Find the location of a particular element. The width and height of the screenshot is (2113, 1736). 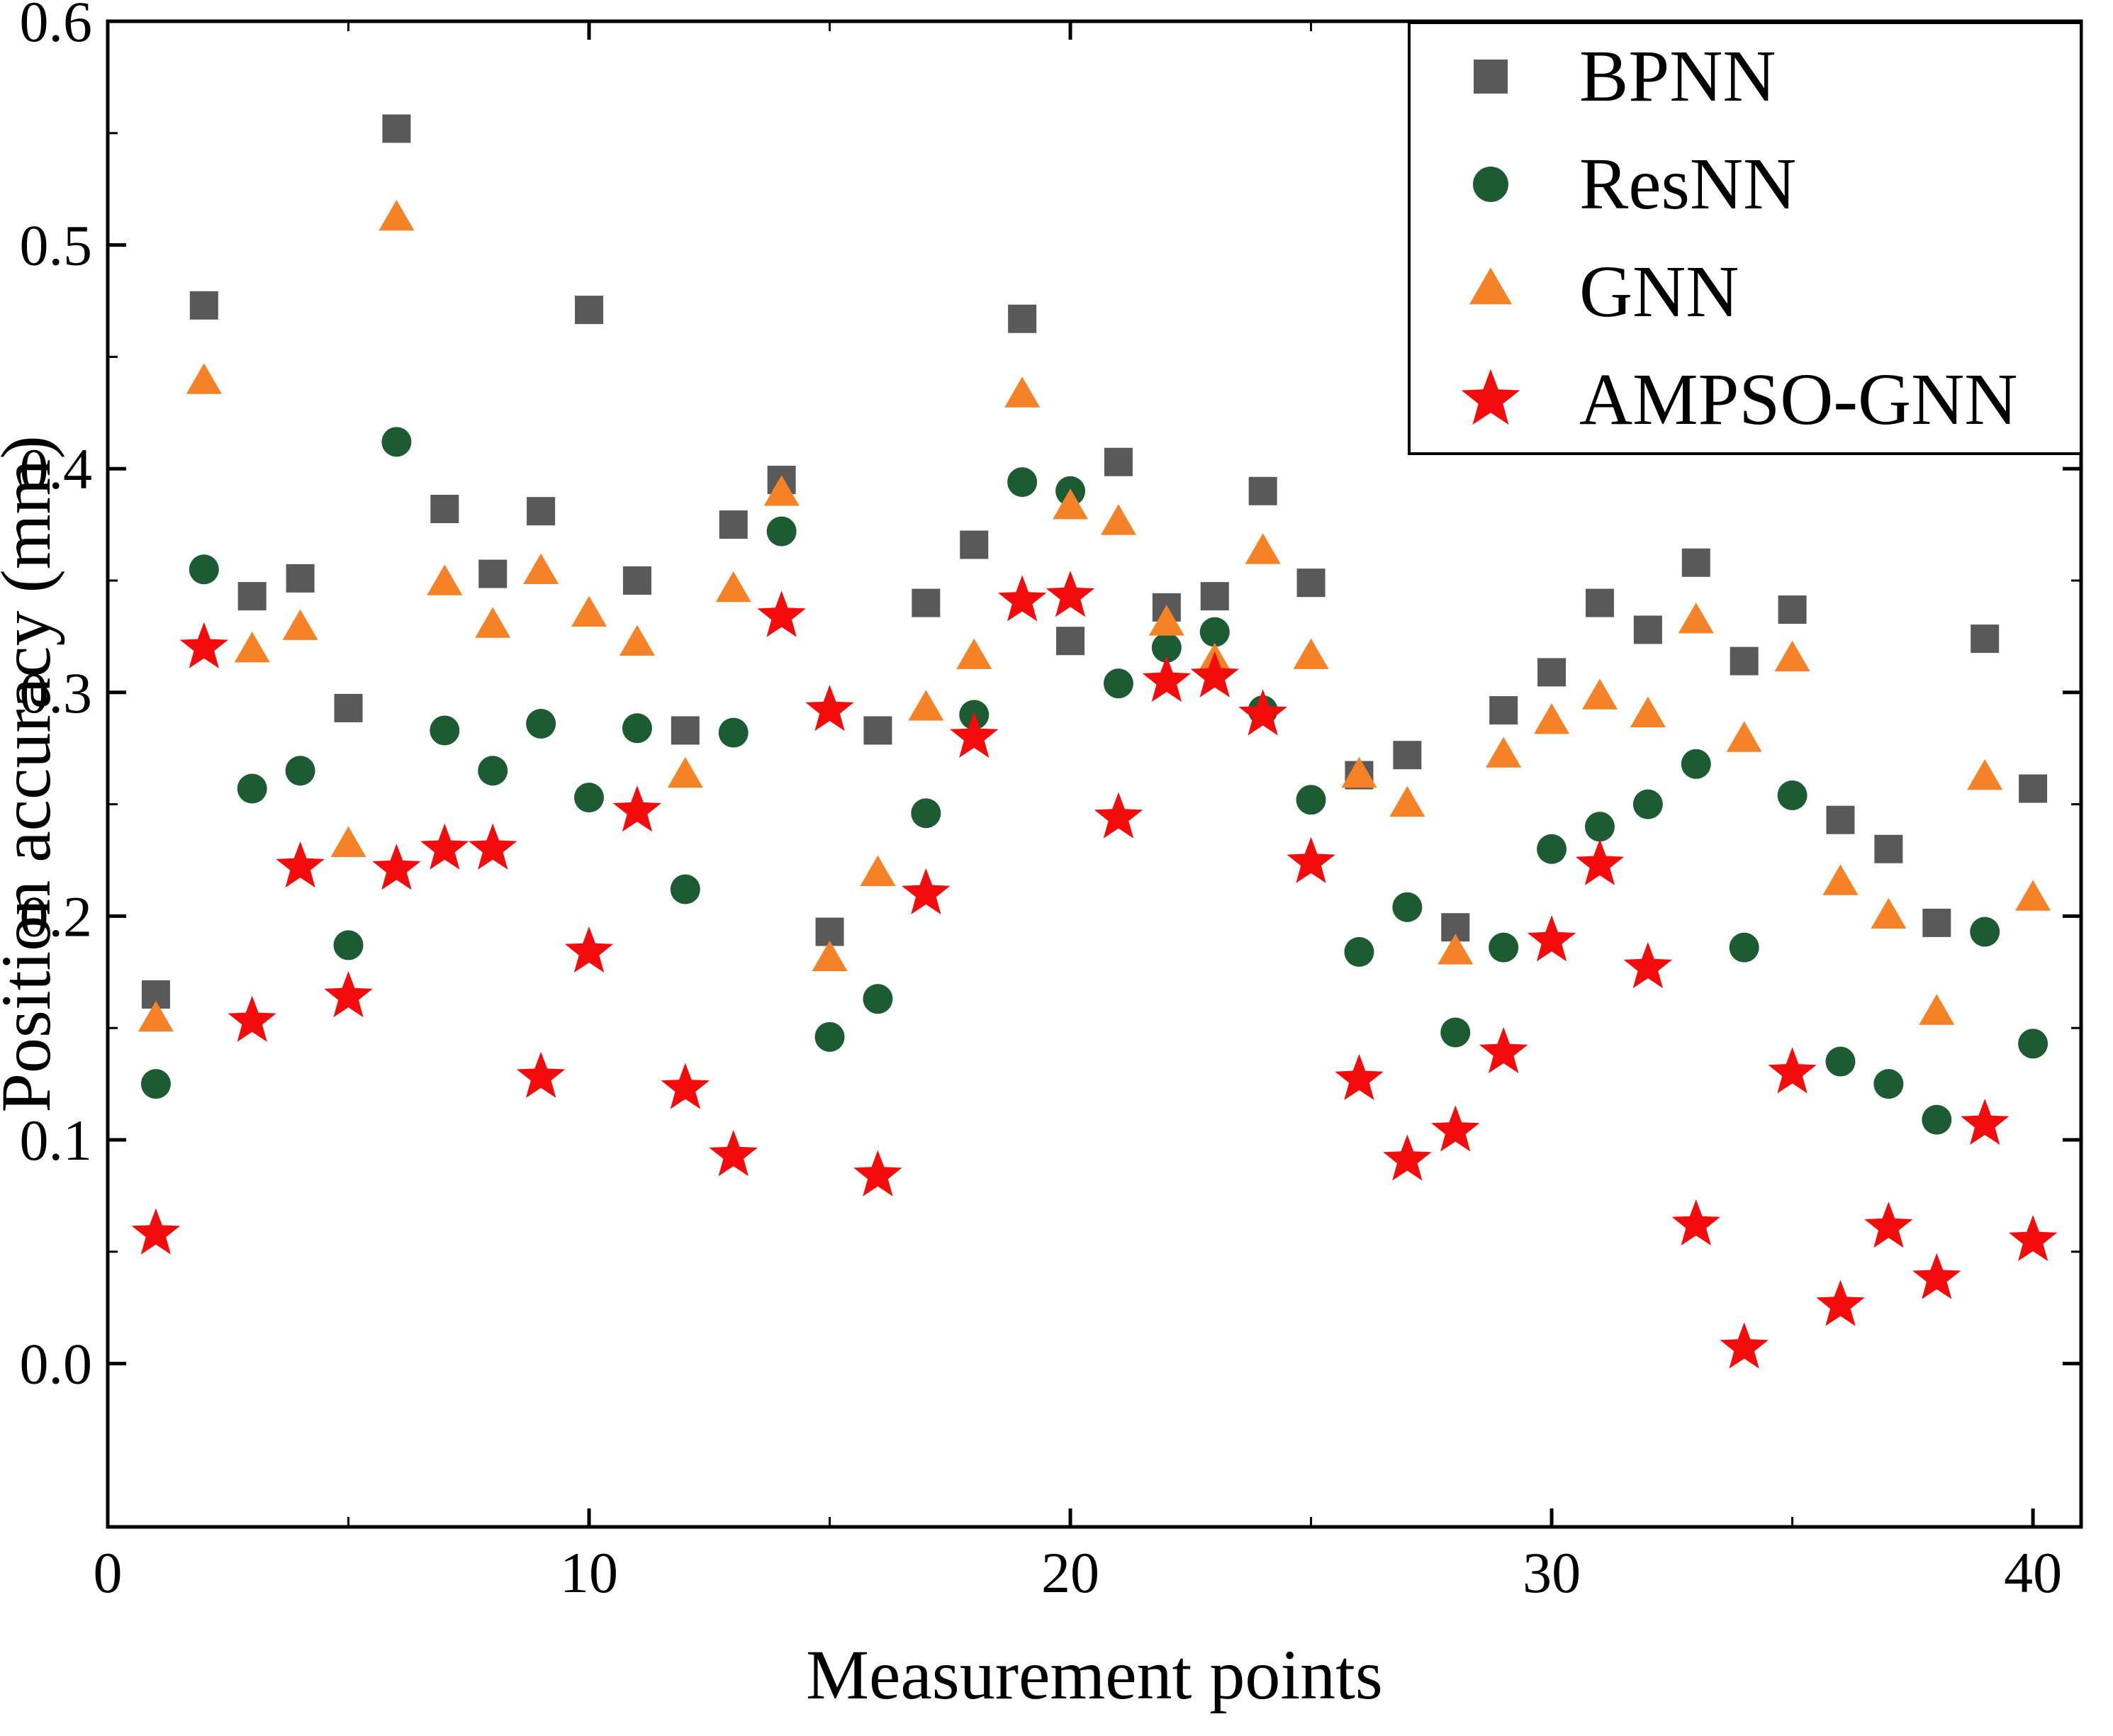

legend-item-resnn: ResNN is located at coordinates (1635, 184).